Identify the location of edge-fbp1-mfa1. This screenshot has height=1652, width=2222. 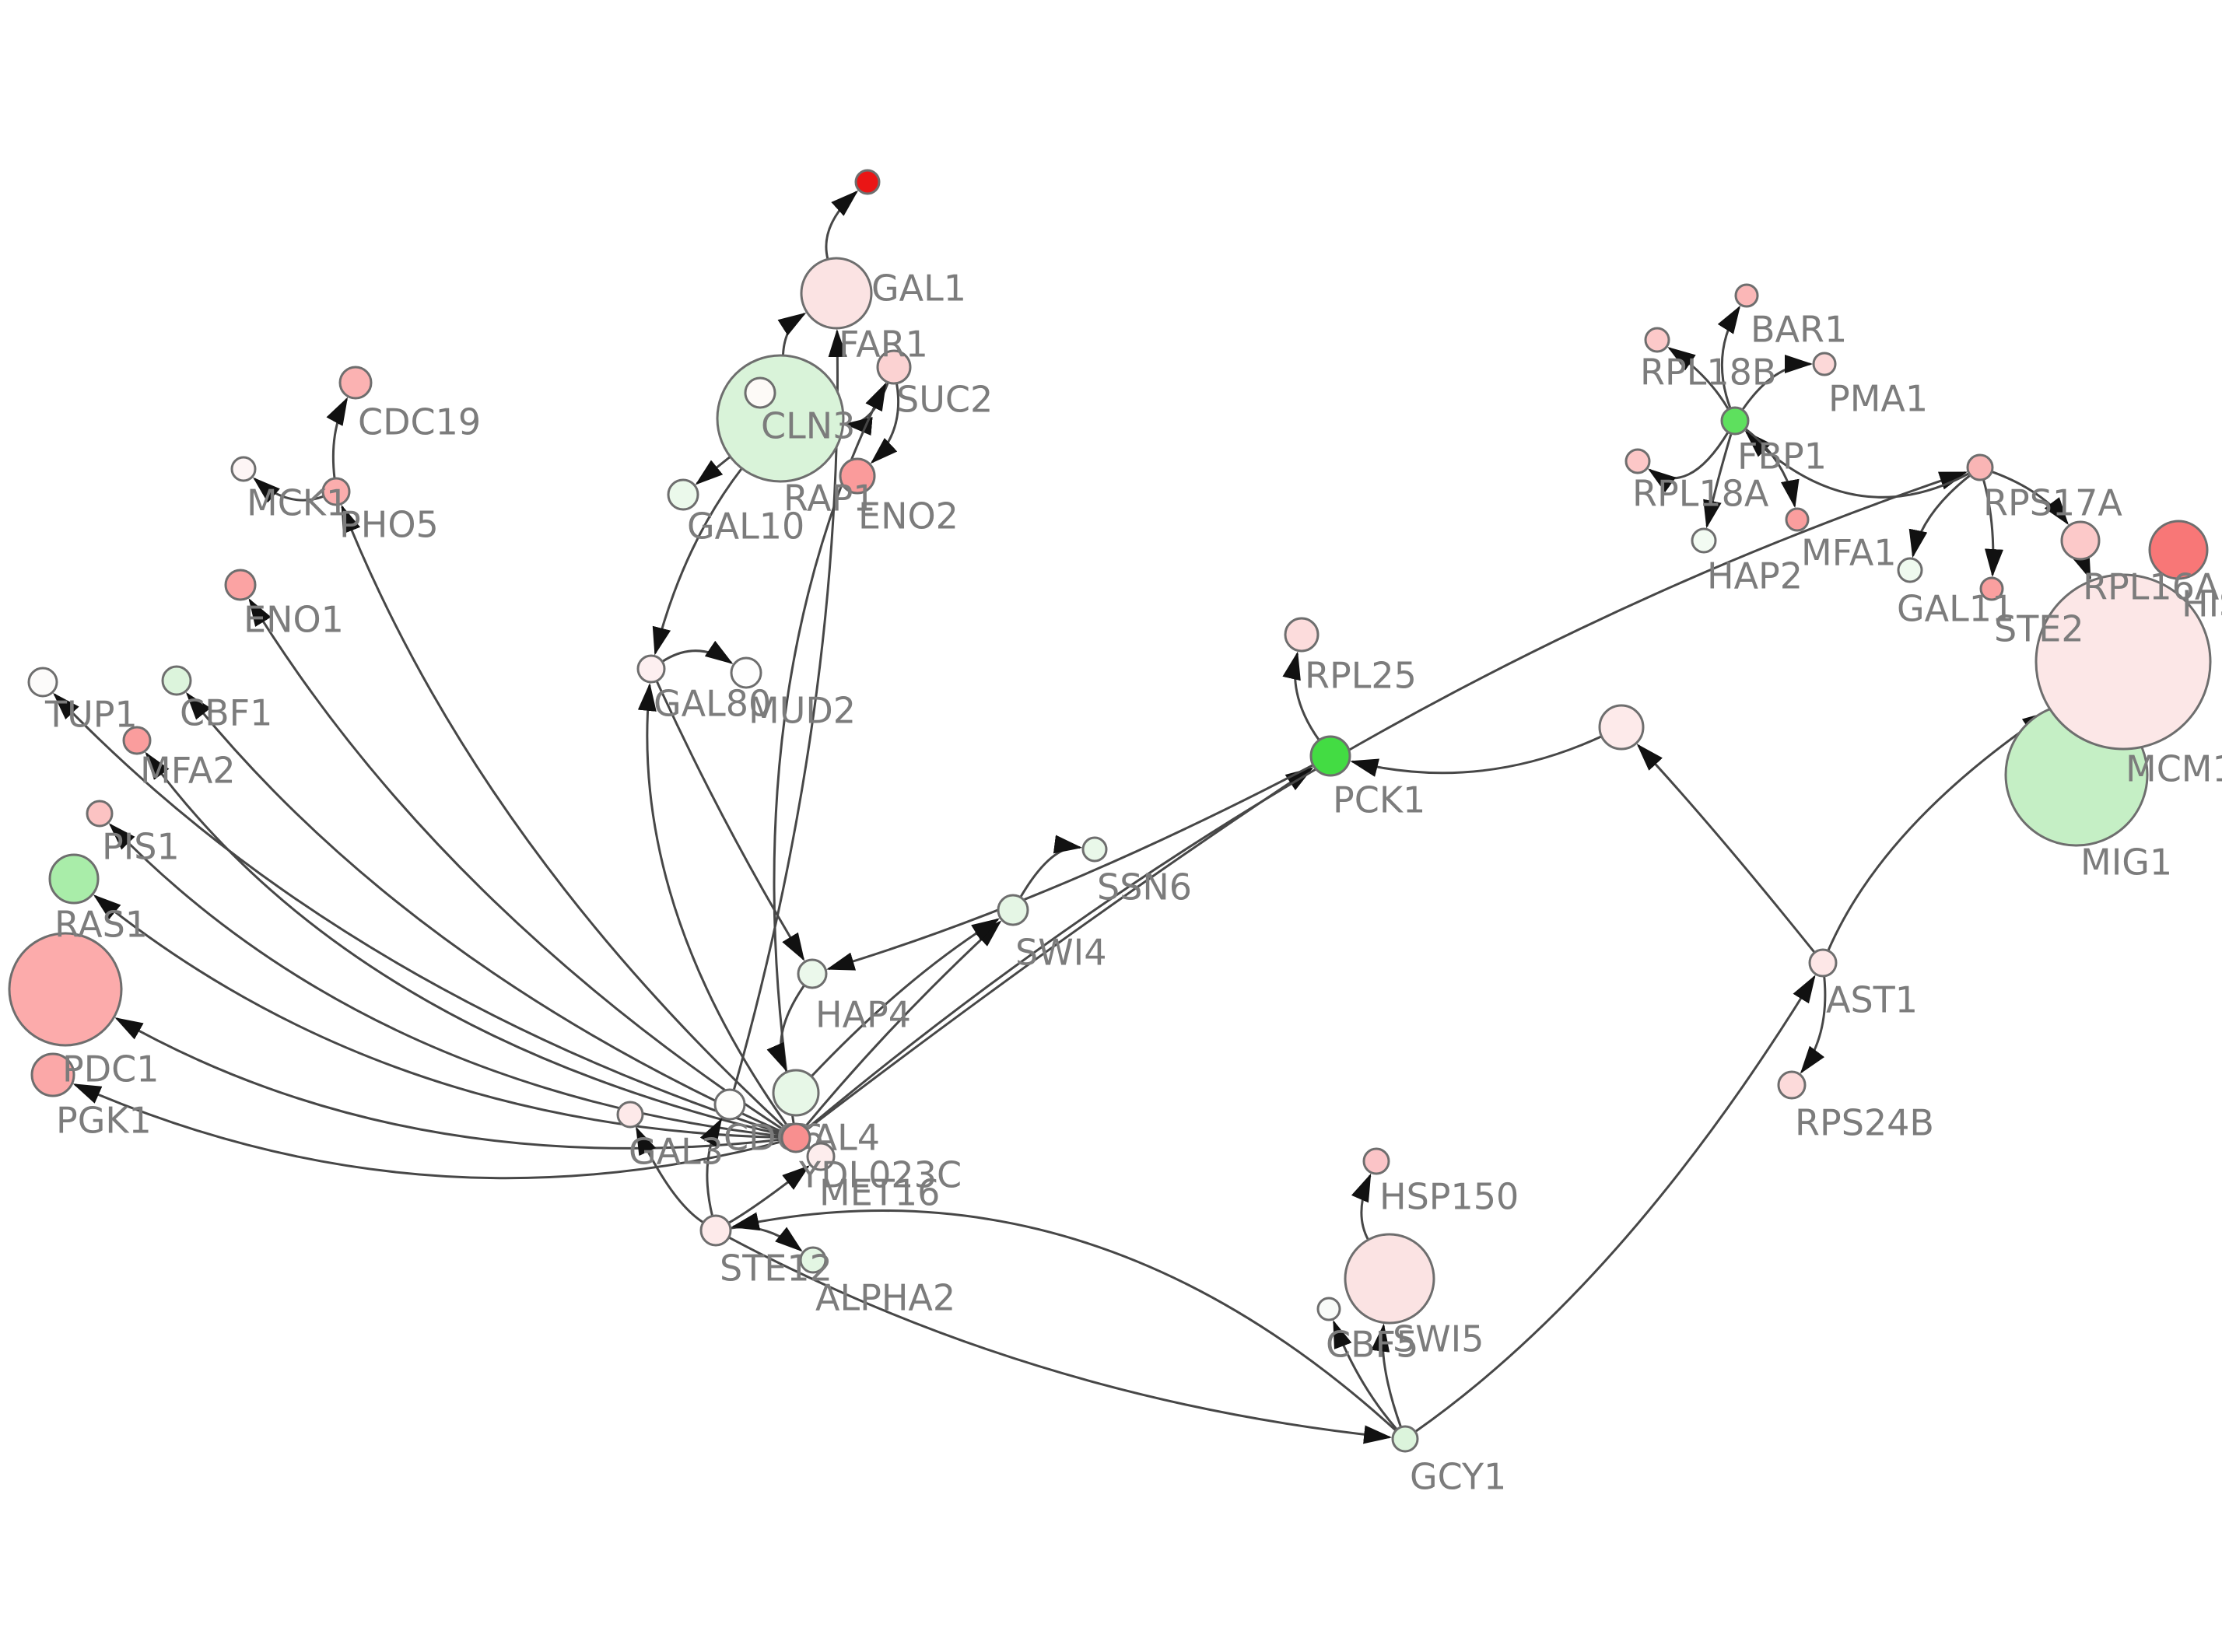
(1772, 469).